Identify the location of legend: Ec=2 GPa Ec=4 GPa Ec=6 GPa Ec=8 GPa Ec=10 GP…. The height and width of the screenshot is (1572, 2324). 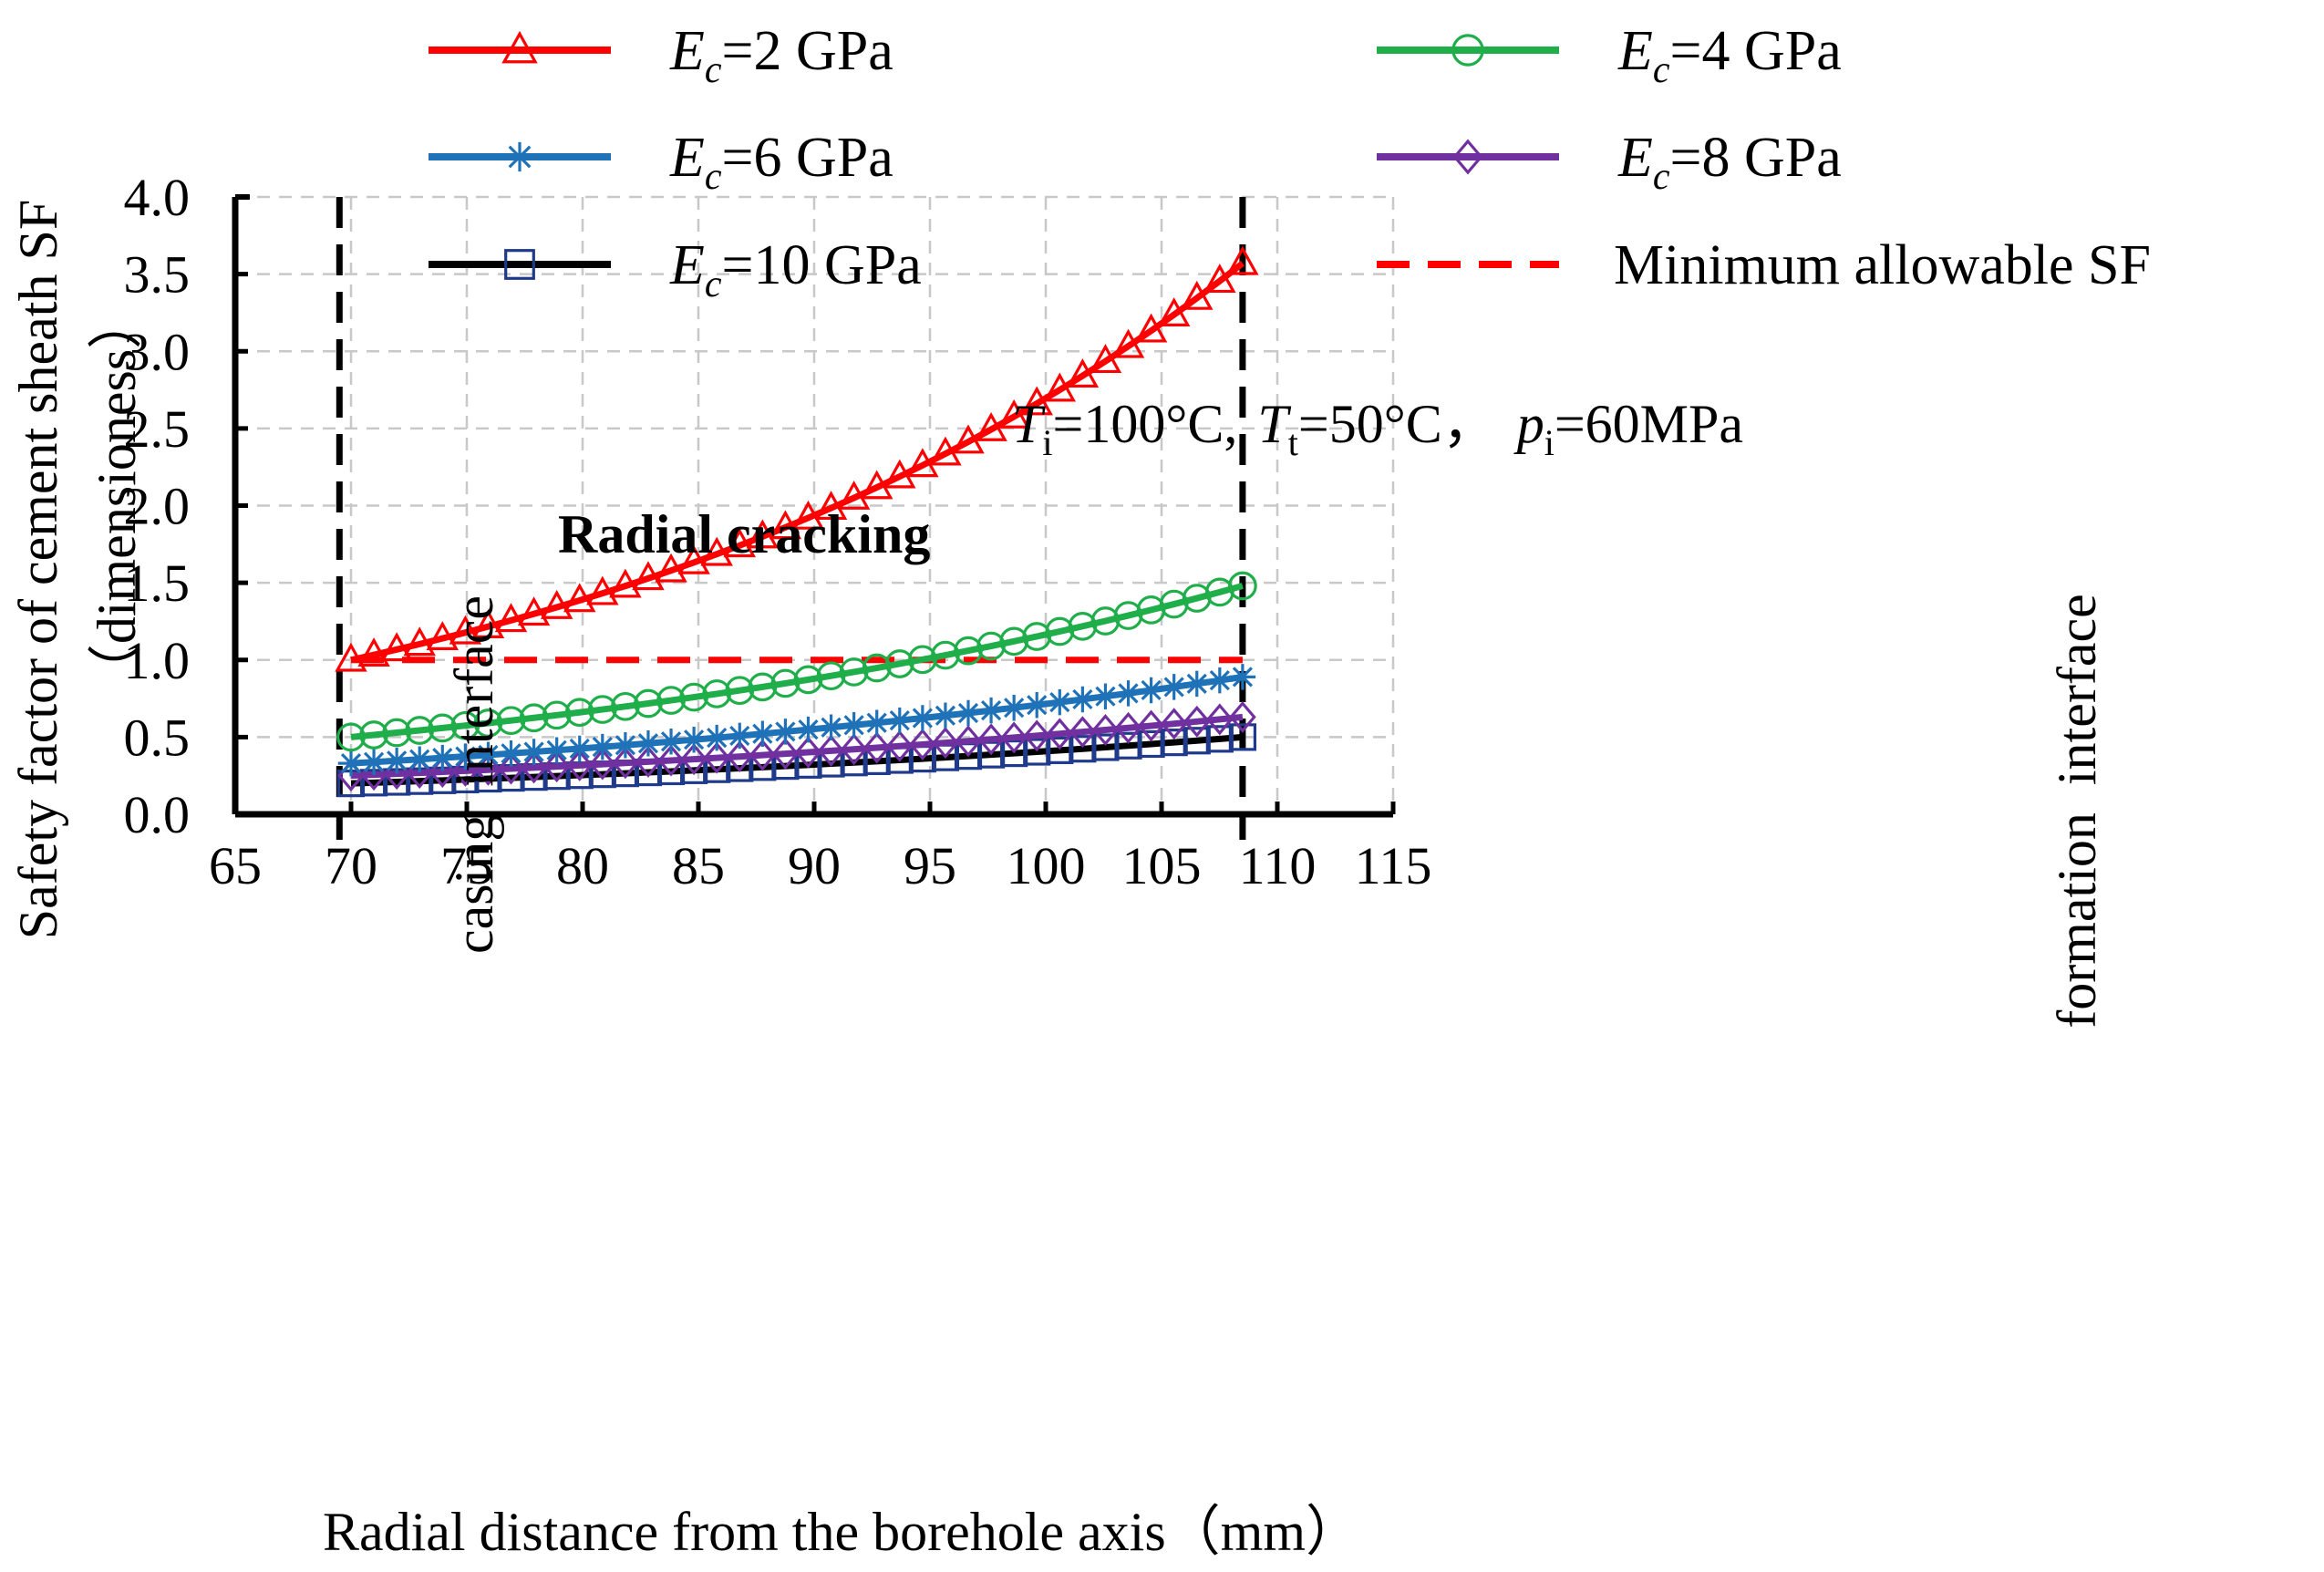
(1290, 163).